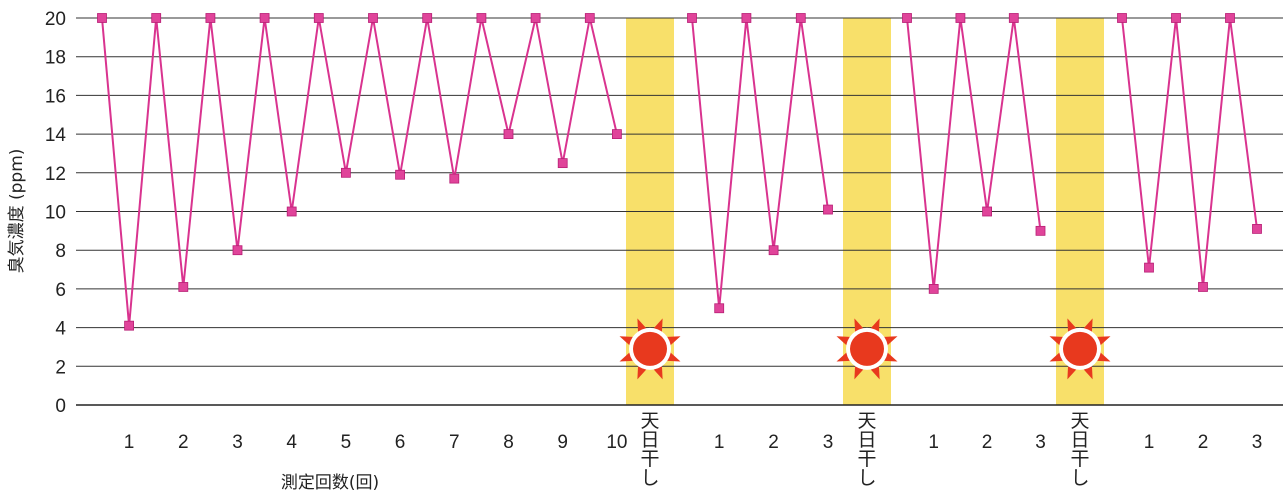 This screenshot has height=494, width=1287. I want to click on sun-drying-label-3: し, so click(1079, 478).